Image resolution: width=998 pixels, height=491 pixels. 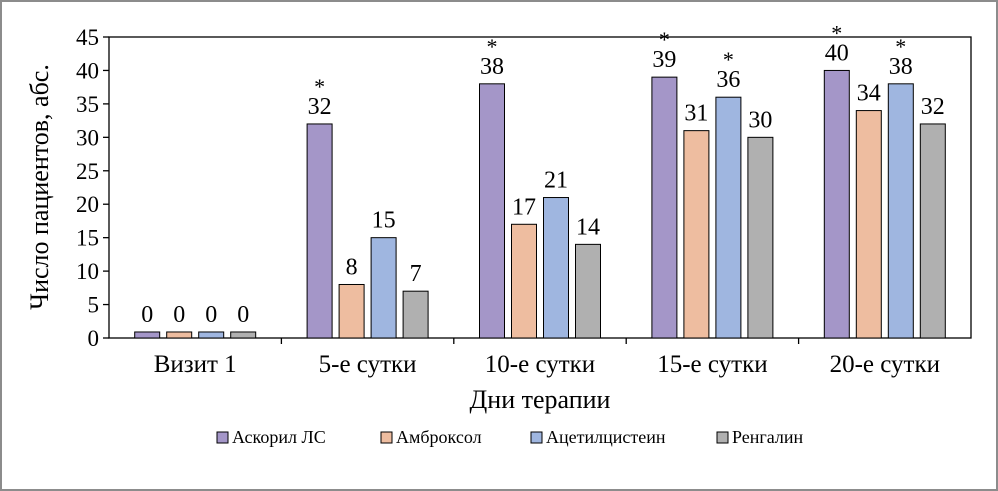 I want to click on y-tick-label: 45, so click(x=87, y=37).